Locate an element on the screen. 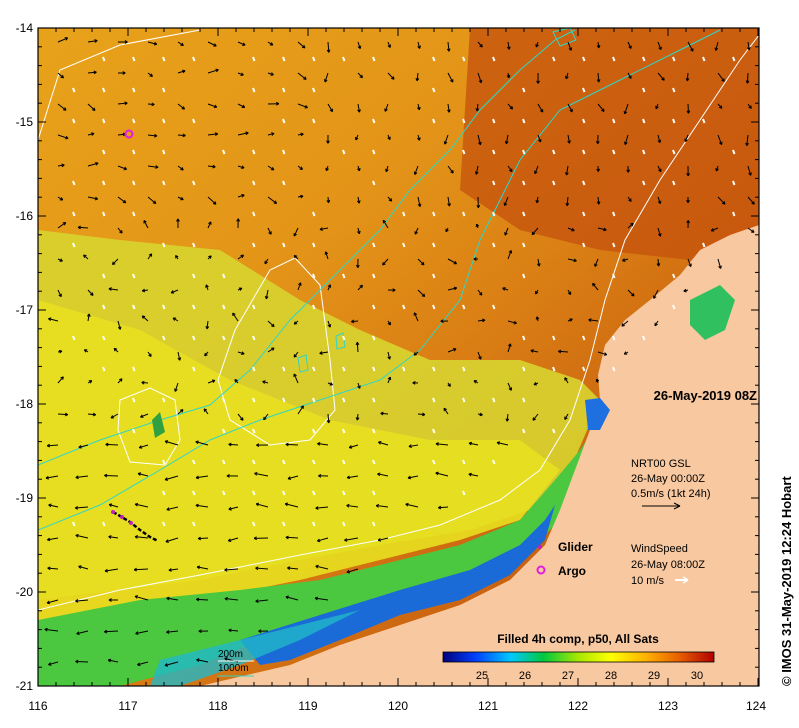  svg-text: 200m is located at coordinates (230, 654).